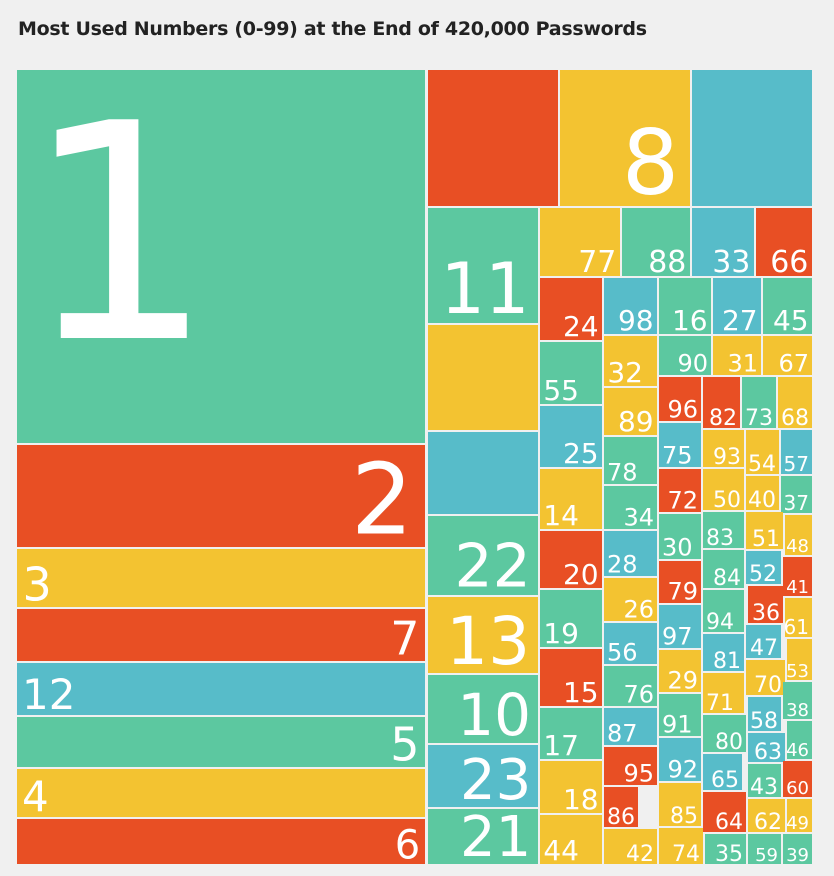 This screenshot has width=834, height=876. What do you see at coordinates (404, 745) in the screenshot?
I see `cell-label-5: 5` at bounding box center [404, 745].